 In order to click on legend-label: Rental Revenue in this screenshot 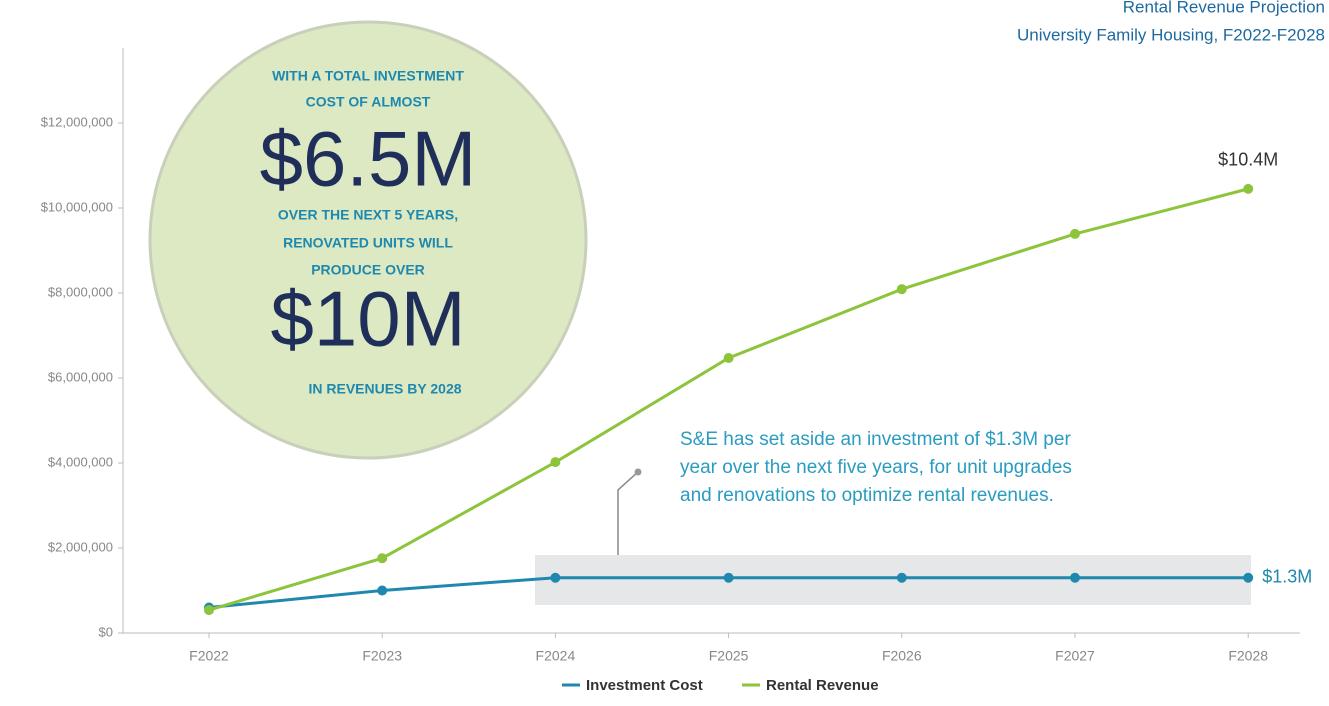, I will do `click(822, 685)`.